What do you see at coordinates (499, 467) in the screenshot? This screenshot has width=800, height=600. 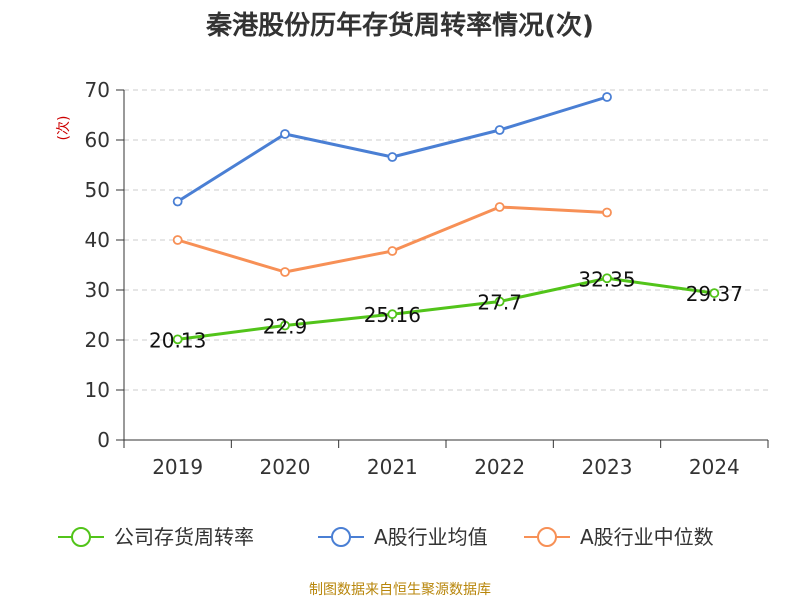 I see `x-tick-label: 2022` at bounding box center [499, 467].